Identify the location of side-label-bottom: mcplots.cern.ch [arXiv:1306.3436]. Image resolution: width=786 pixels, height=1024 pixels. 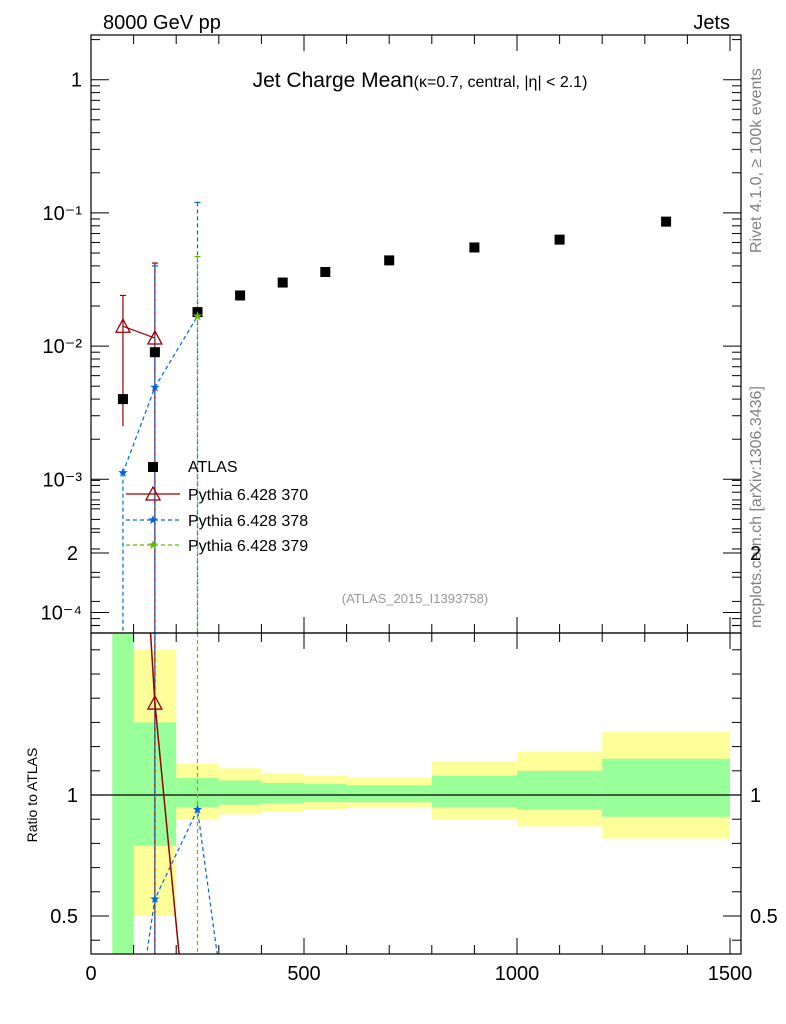
(756, 507).